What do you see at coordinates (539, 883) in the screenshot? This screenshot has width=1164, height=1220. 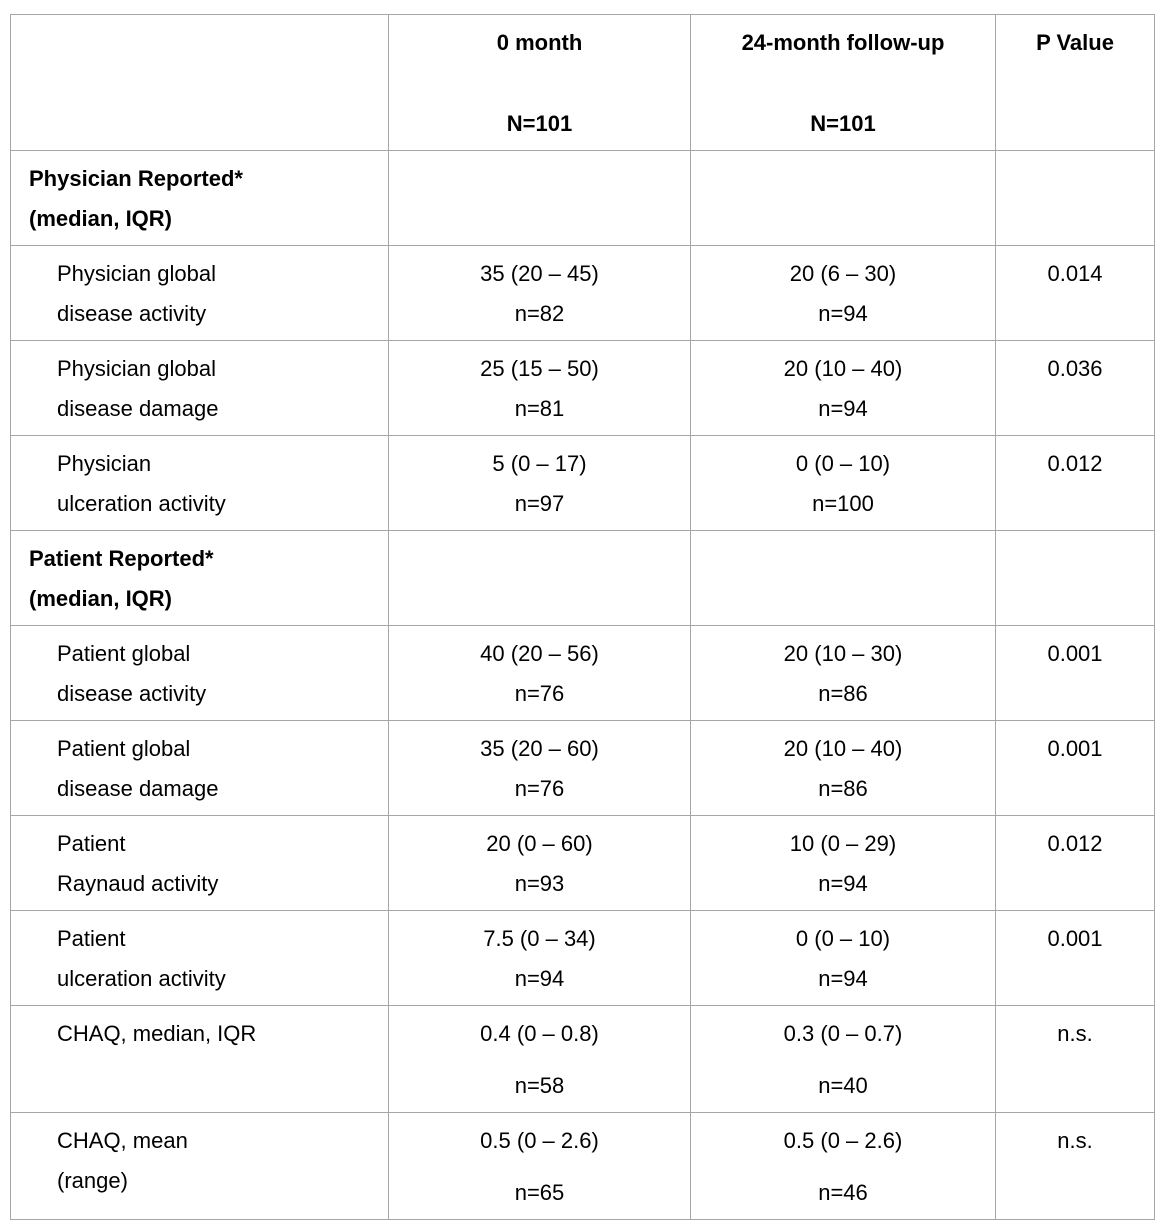 I see `n-0-month: n=93` at bounding box center [539, 883].